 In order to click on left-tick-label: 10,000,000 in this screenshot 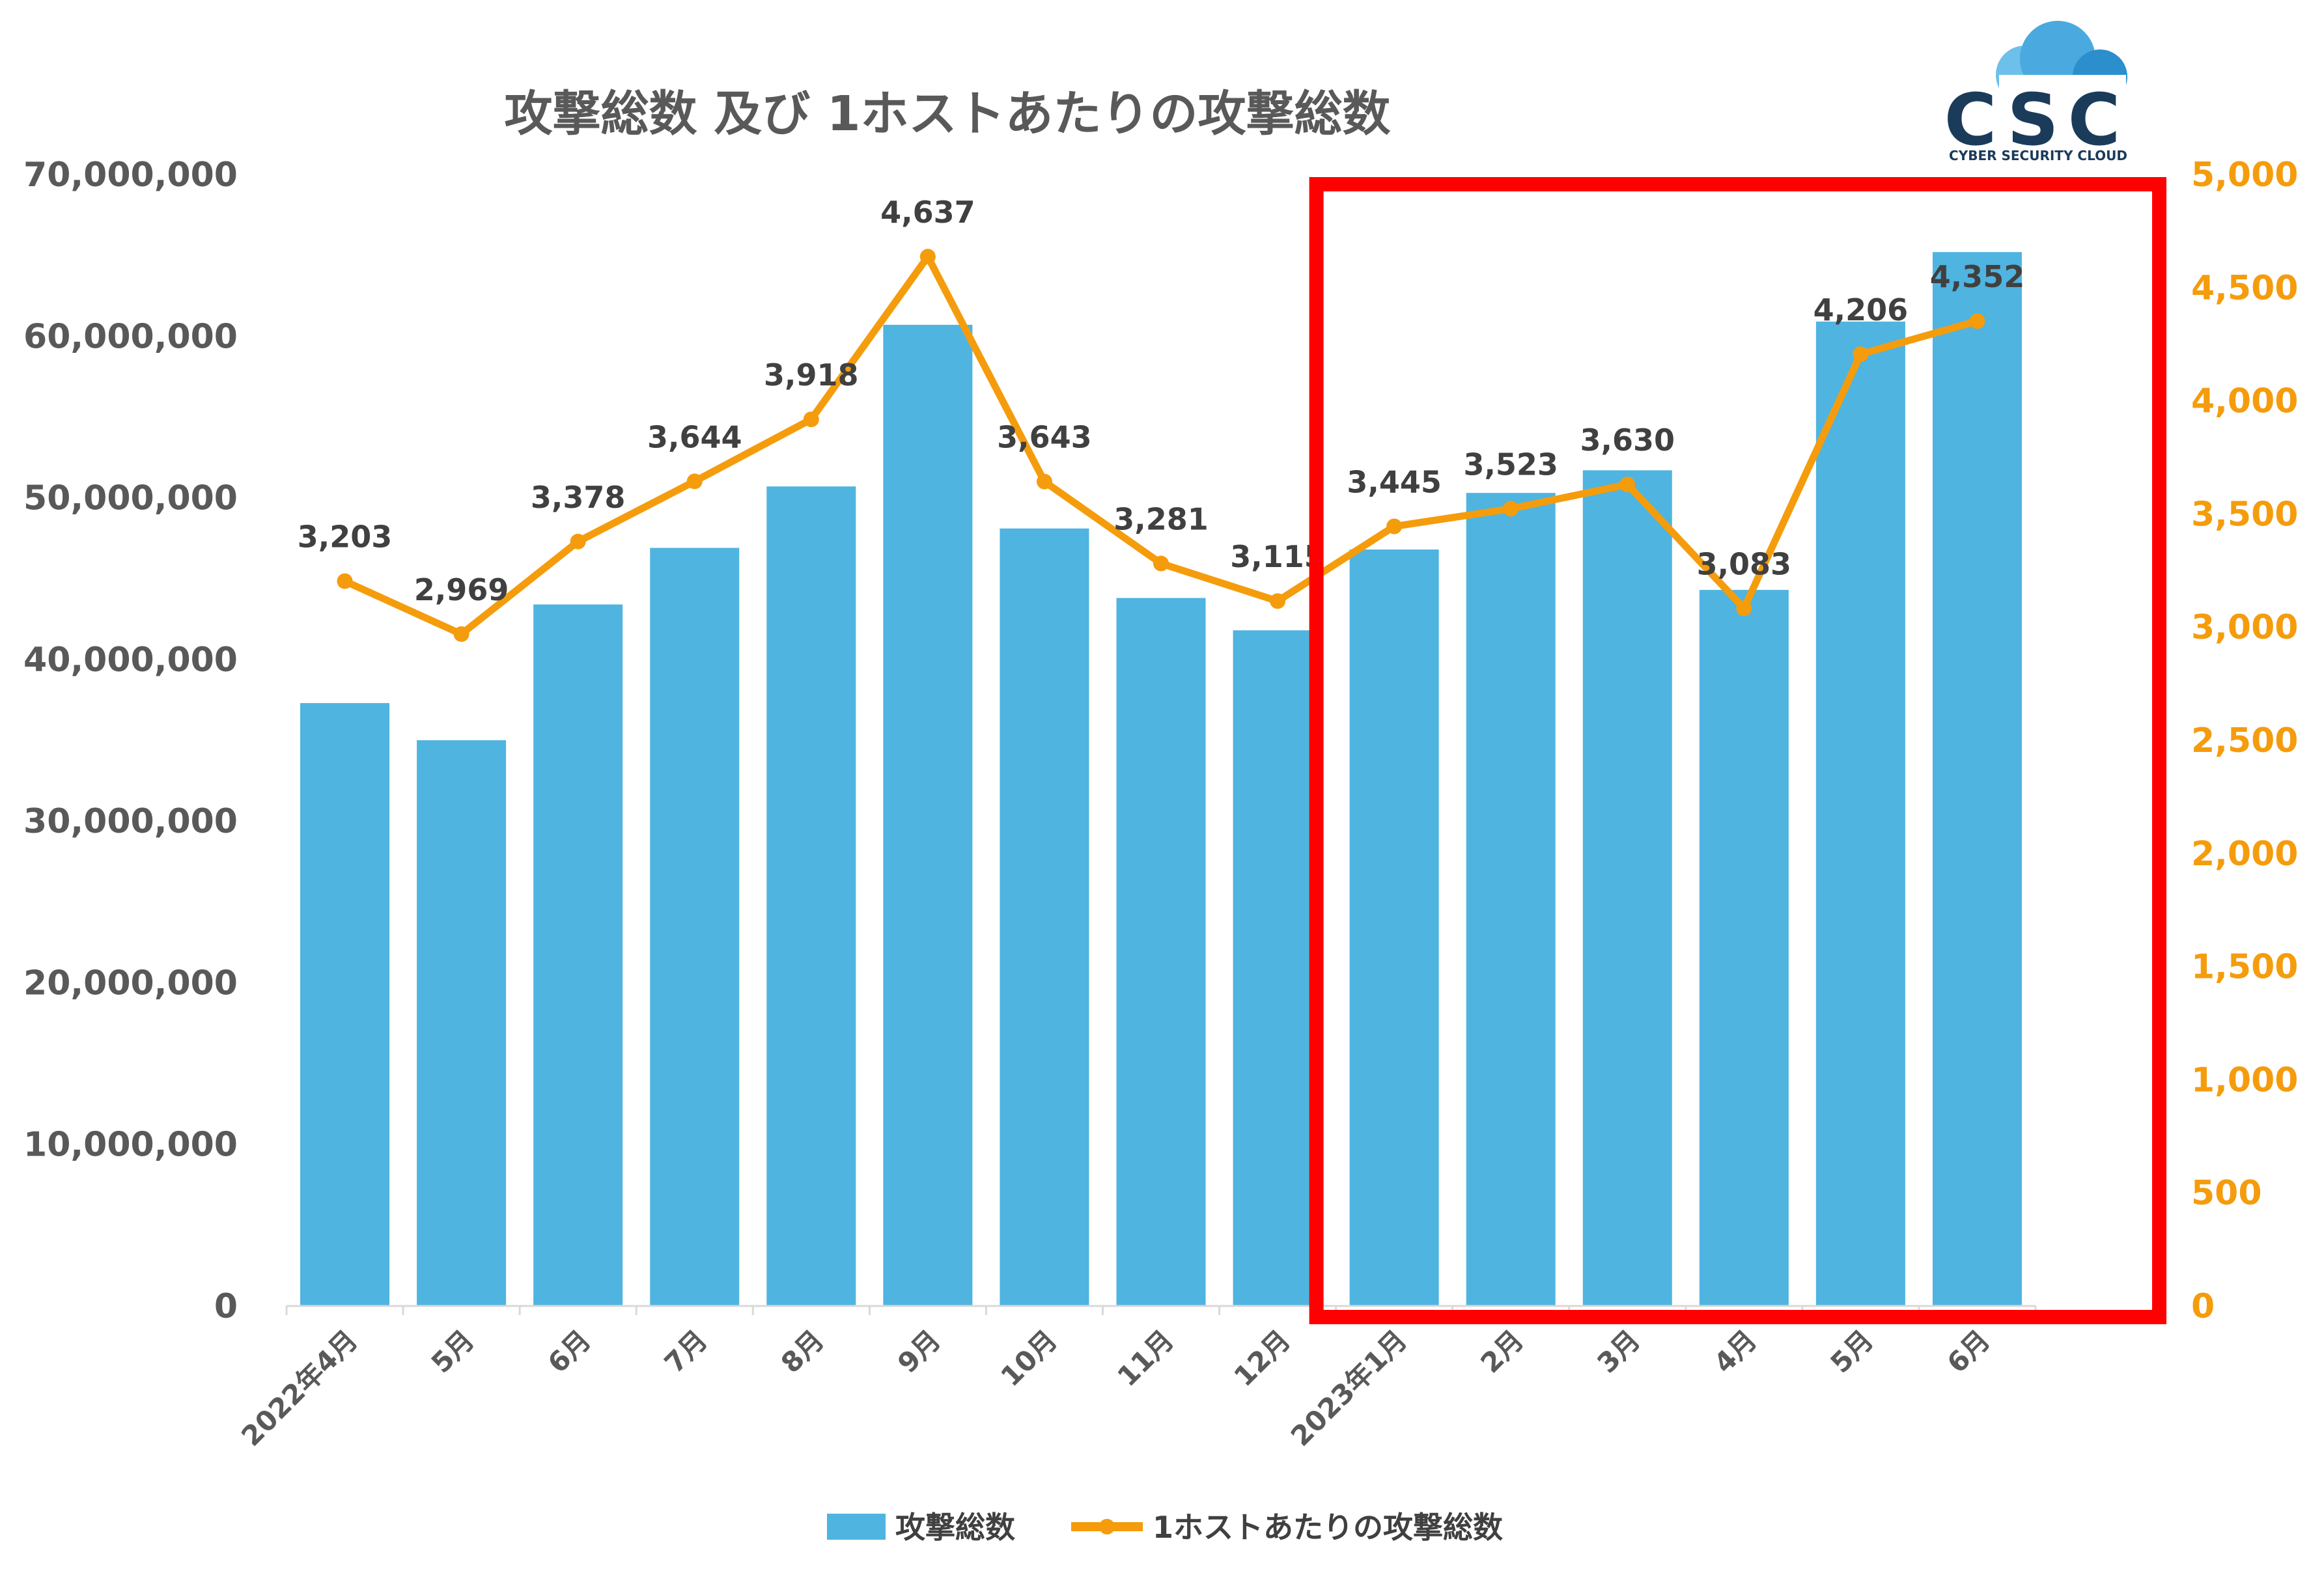, I will do `click(131, 1145)`.